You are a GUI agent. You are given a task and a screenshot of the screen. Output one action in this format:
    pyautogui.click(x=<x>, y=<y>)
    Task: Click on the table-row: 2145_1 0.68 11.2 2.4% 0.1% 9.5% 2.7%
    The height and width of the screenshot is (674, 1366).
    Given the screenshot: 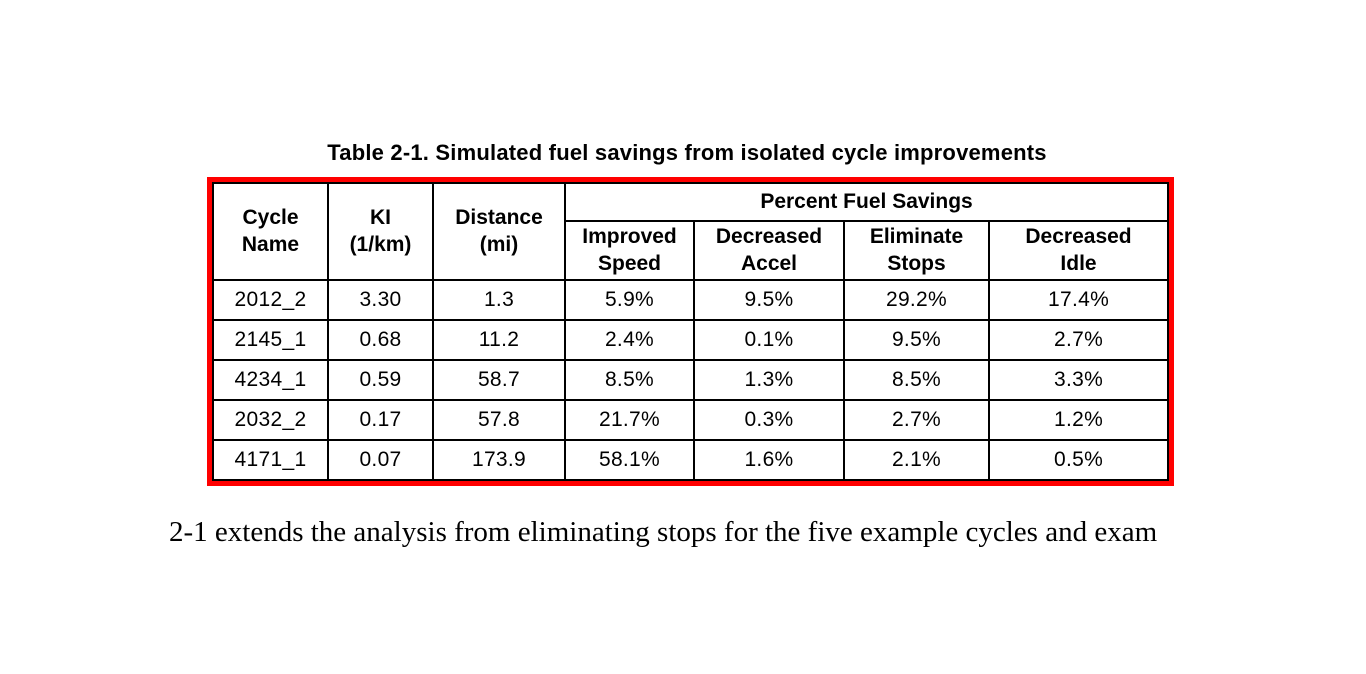 What is the action you would take?
    pyautogui.click(x=691, y=340)
    